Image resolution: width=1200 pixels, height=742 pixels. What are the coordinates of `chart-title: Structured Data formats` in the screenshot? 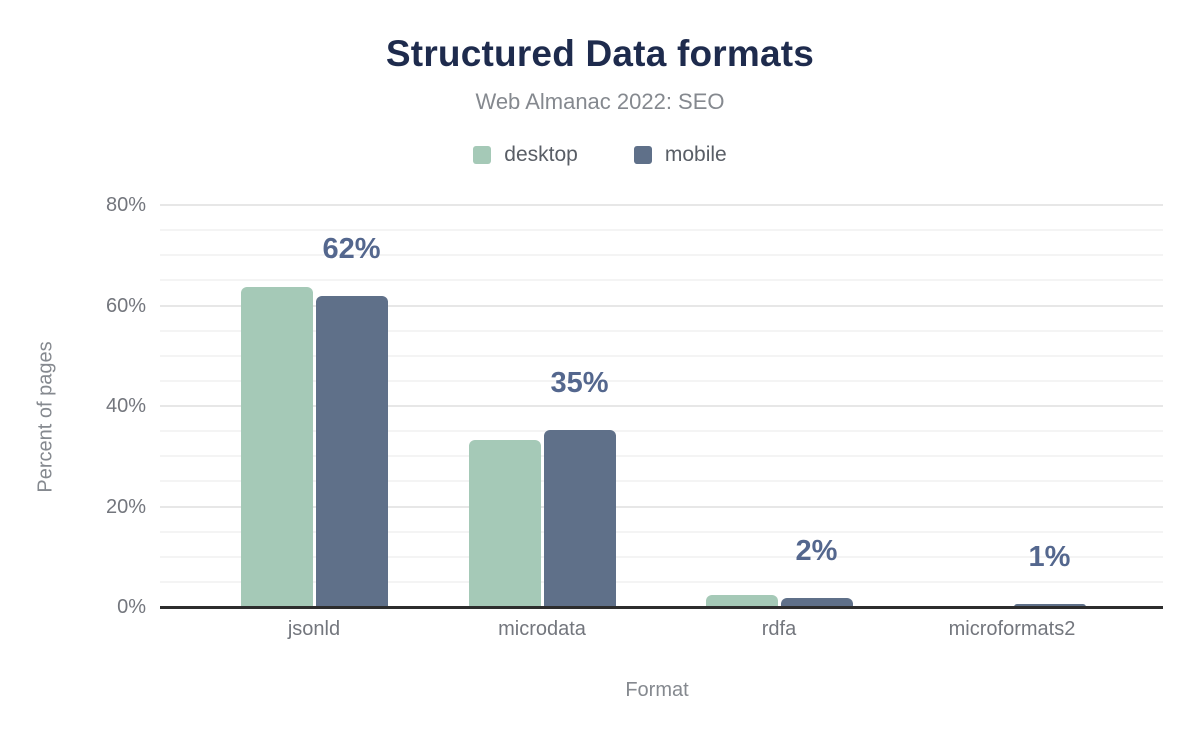 It's located at (600, 53).